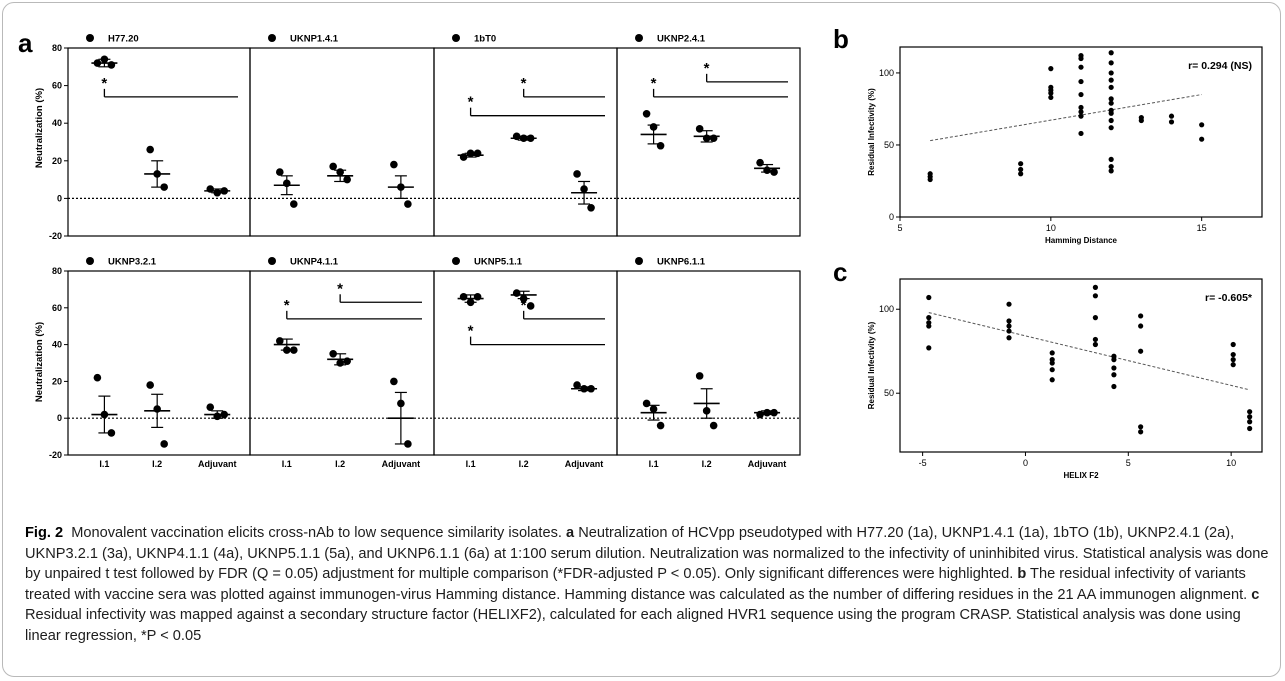  Describe the element at coordinates (57, 48) in the screenshot. I see `y-tick-label: 80` at that location.